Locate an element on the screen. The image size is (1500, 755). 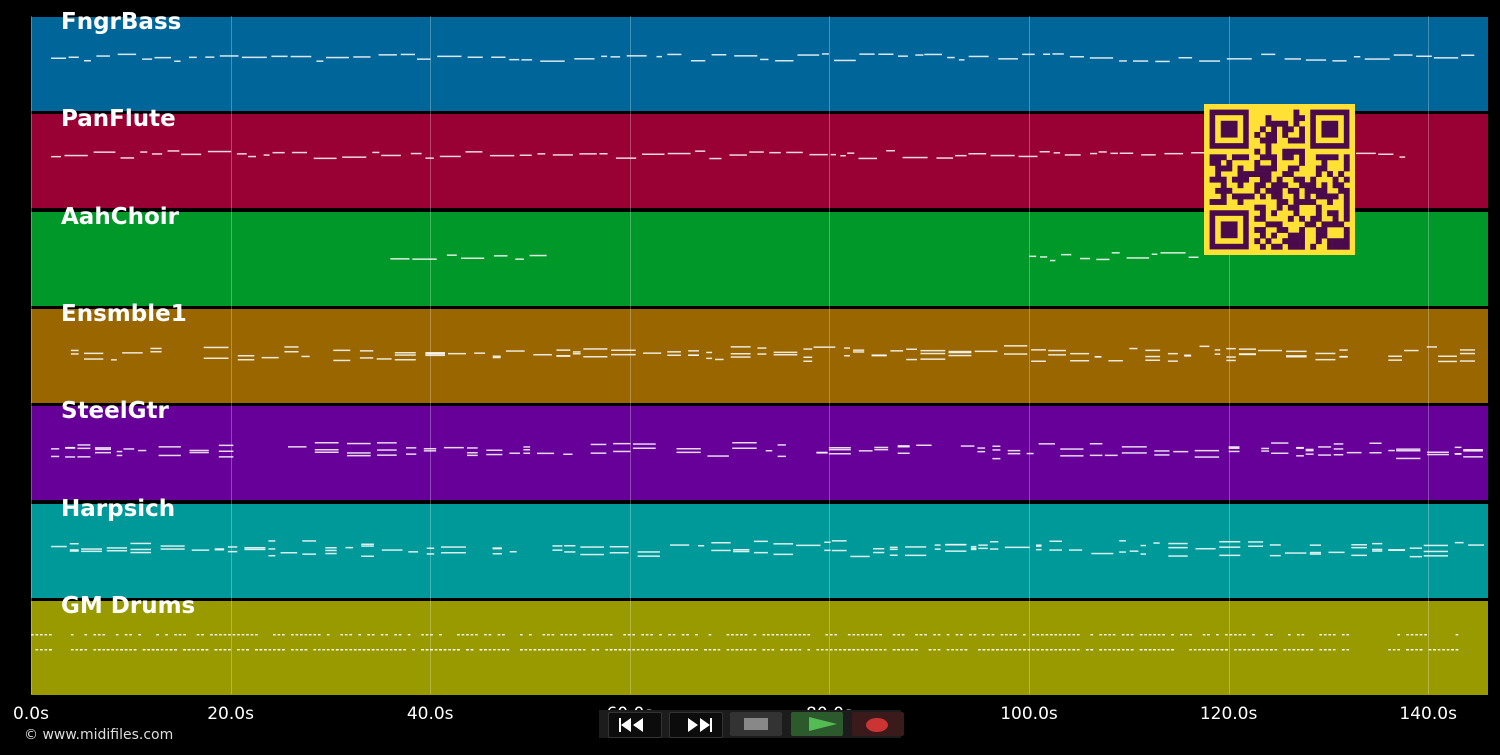
record-button is located at coordinates (878, 724).